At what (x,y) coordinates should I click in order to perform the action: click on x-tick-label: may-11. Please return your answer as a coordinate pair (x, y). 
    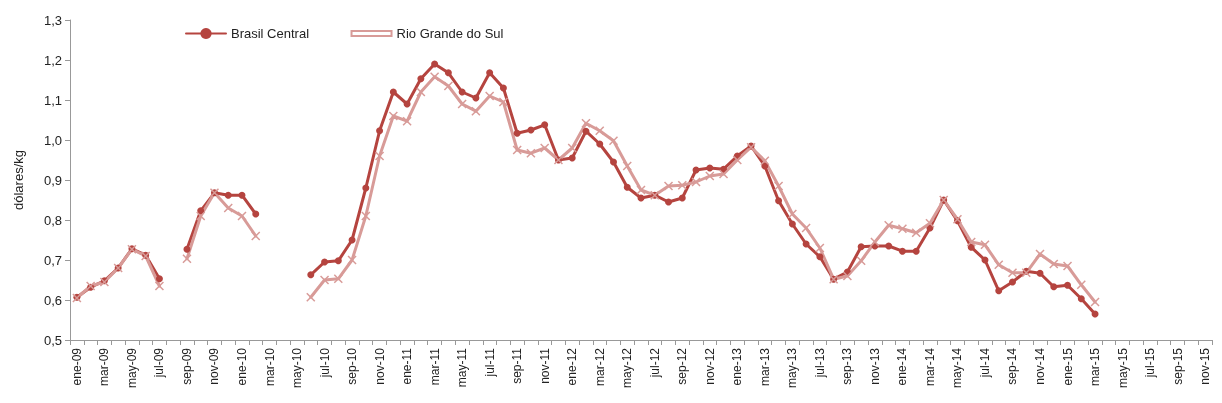
    Looking at the image, I should click on (462, 367).